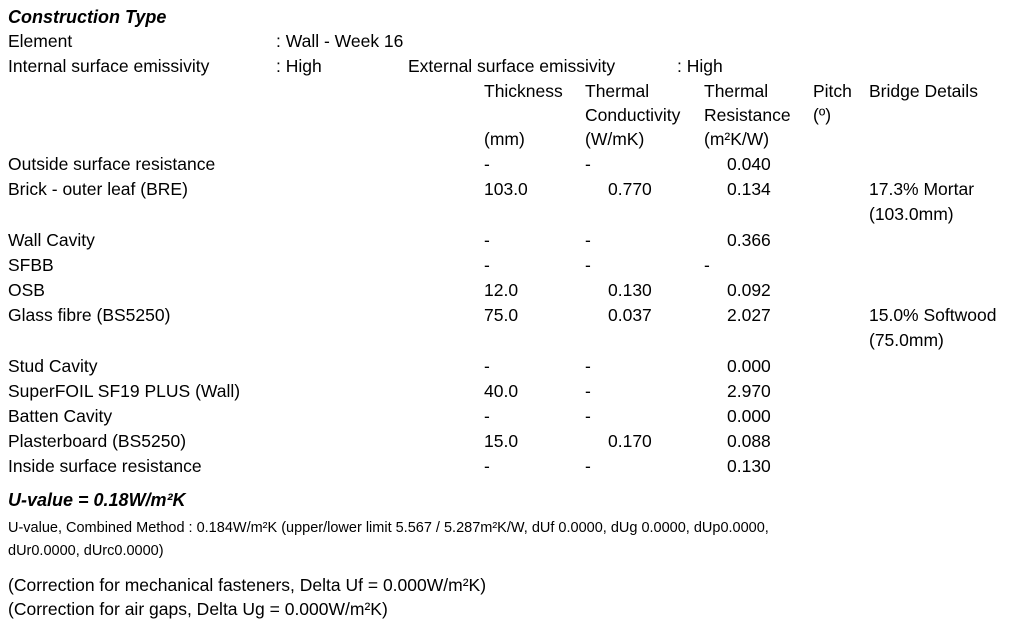 This screenshot has height=629, width=1024. What do you see at coordinates (749, 466) in the screenshot?
I see `layer-resistance: 0.130` at bounding box center [749, 466].